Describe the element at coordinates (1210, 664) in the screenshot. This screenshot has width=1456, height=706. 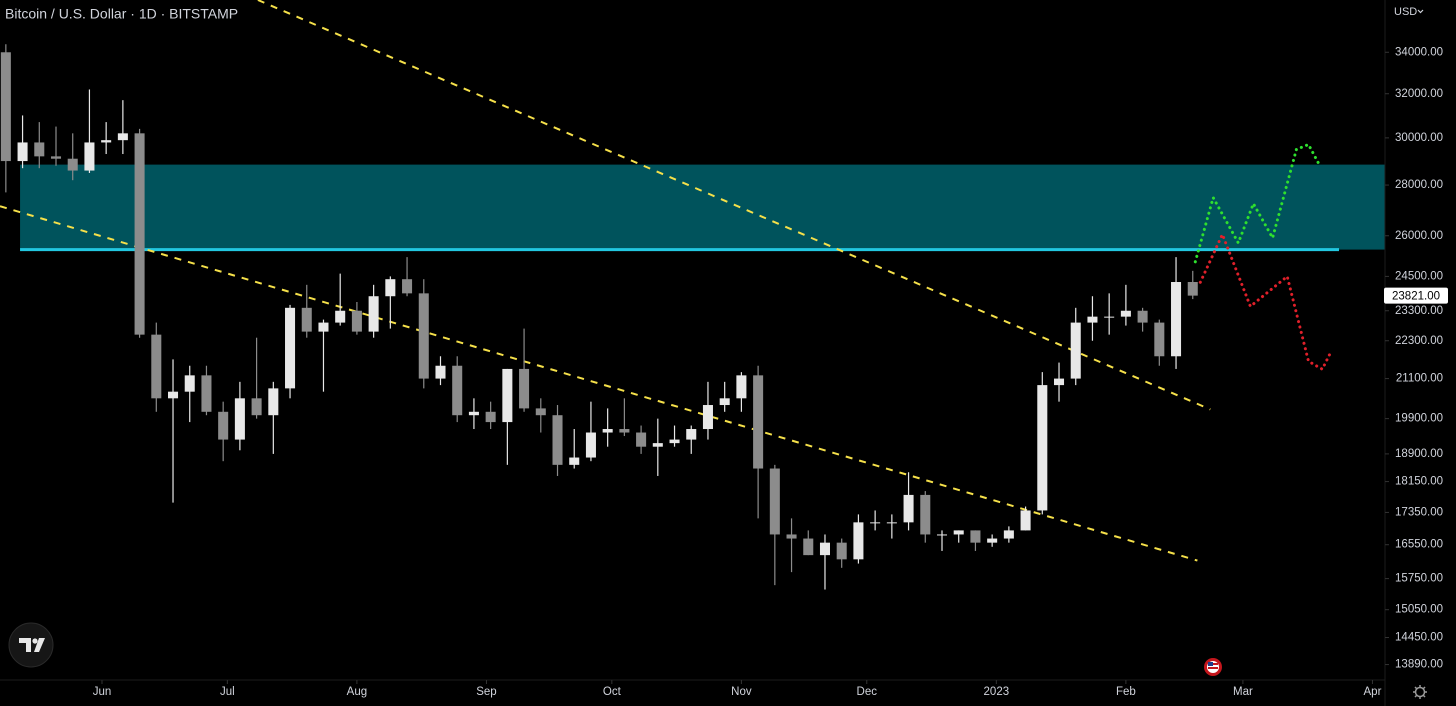
I see `event-canton` at that location.